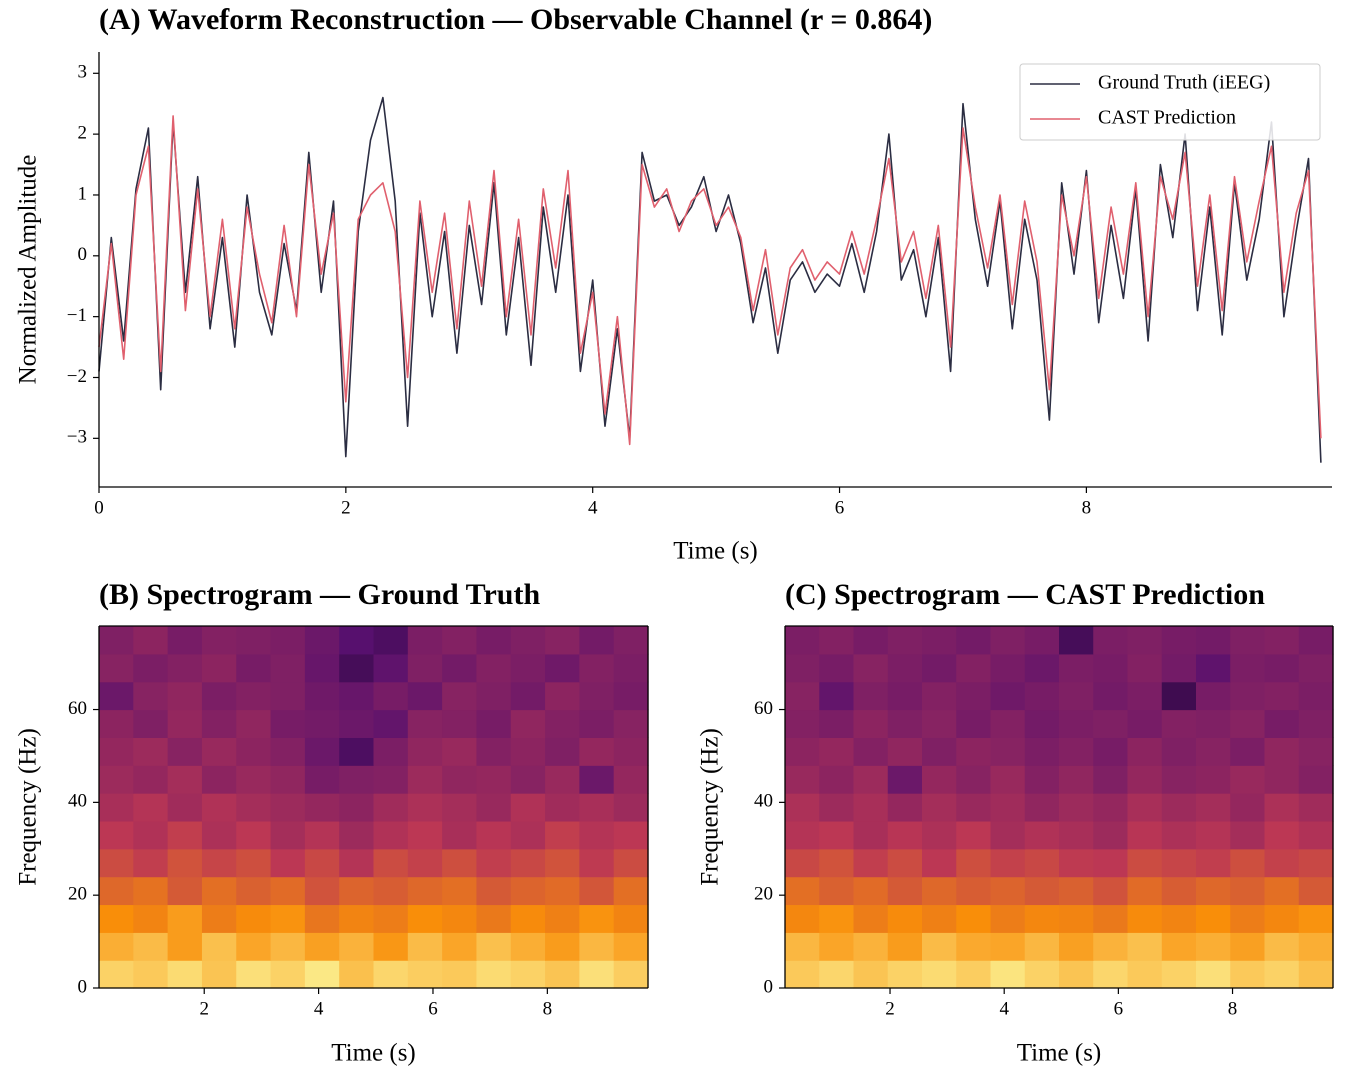 This screenshot has height=1072, width=1345. What do you see at coordinates (1233, 1008) in the screenshot?
I see `x-tick-label: 8` at bounding box center [1233, 1008].